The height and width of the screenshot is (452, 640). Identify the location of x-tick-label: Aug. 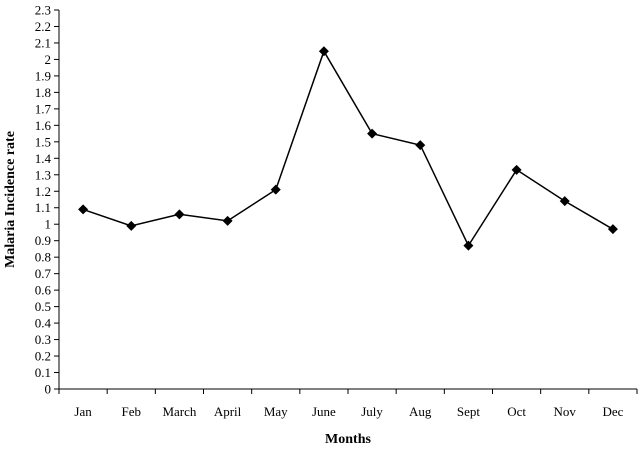
(420, 411).